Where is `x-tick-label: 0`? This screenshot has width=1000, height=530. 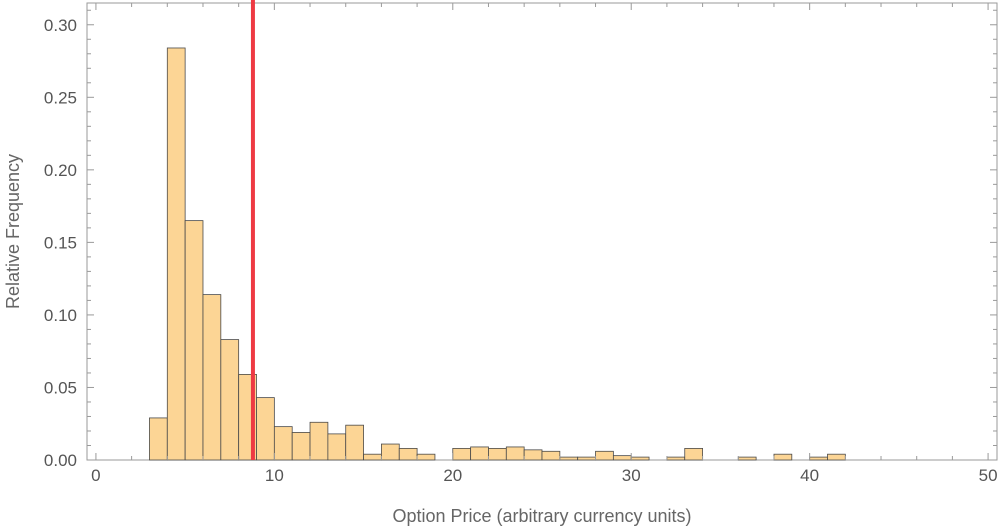 x-tick-label: 0 is located at coordinates (95, 475).